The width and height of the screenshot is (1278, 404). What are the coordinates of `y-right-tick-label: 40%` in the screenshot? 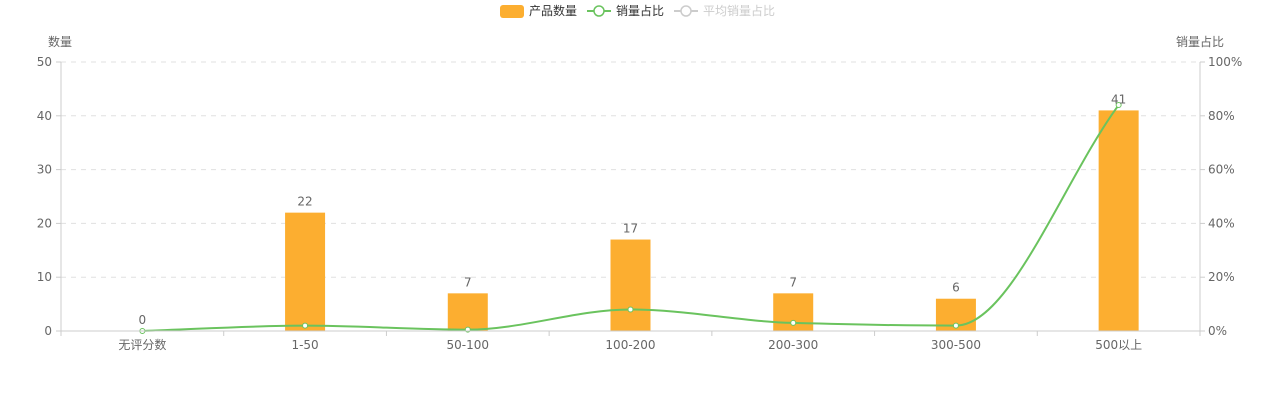 It's located at (1221, 223).